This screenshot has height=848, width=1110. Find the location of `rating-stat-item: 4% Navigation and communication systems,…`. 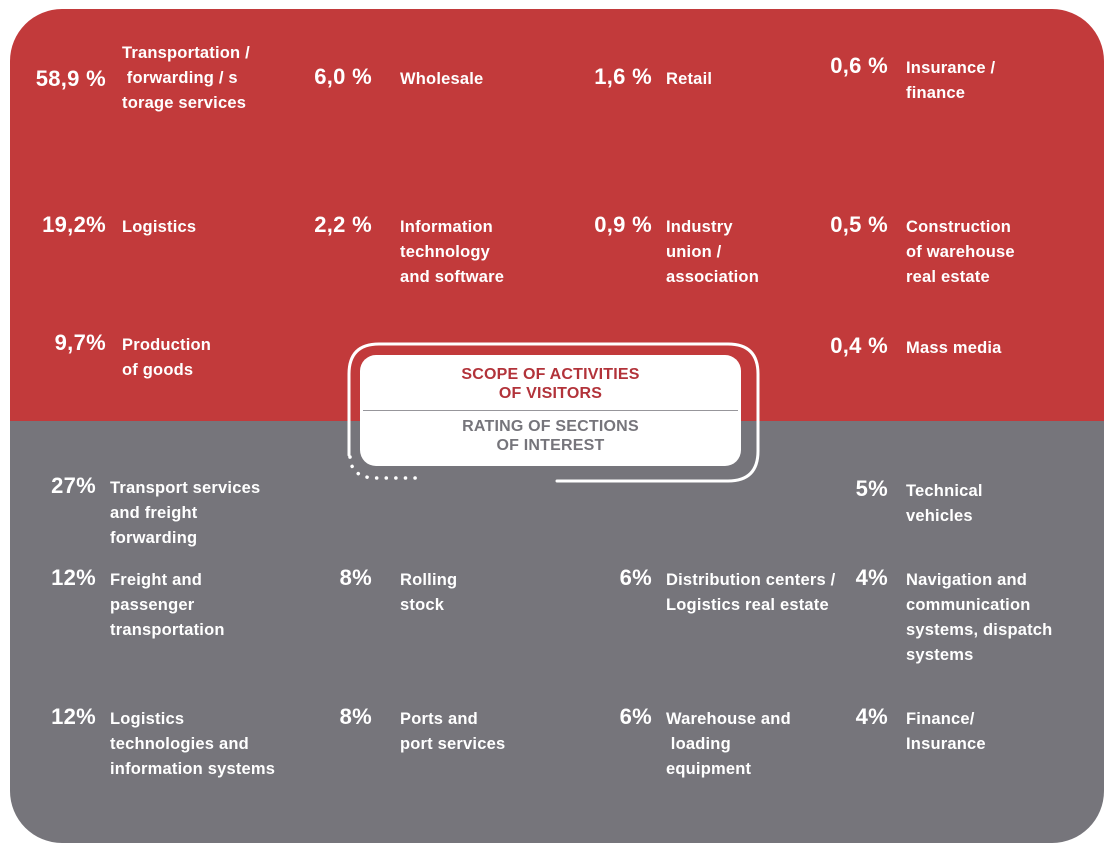

rating-stat-item: 4% Navigation and communication systems,… is located at coordinates (934, 616).